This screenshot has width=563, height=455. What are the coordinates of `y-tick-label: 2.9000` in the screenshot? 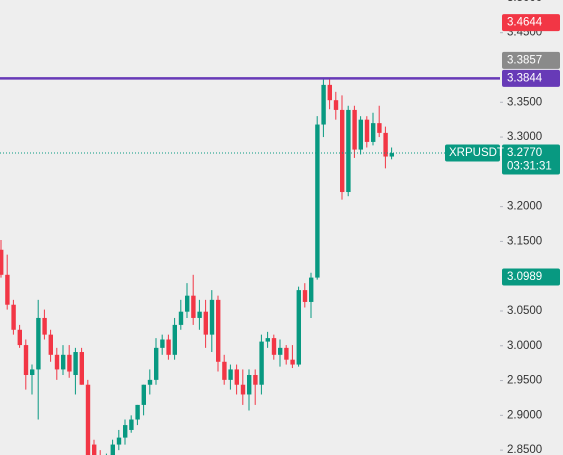 It's located at (524, 415).